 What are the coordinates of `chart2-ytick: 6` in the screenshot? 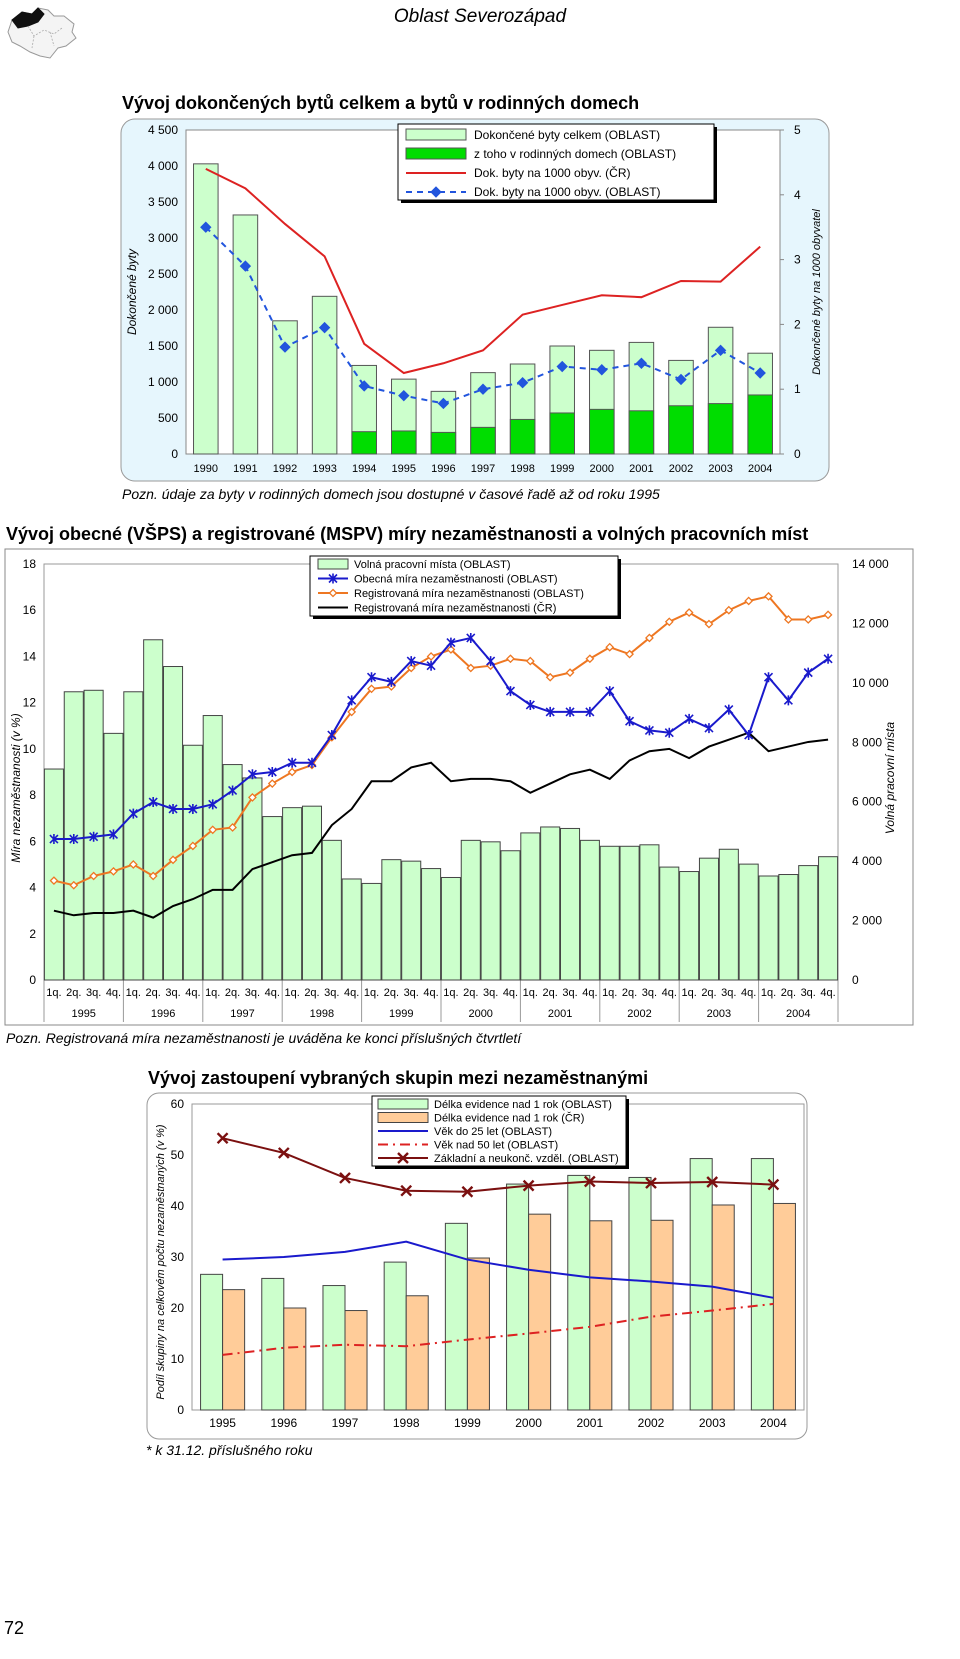 It's located at (32, 841).